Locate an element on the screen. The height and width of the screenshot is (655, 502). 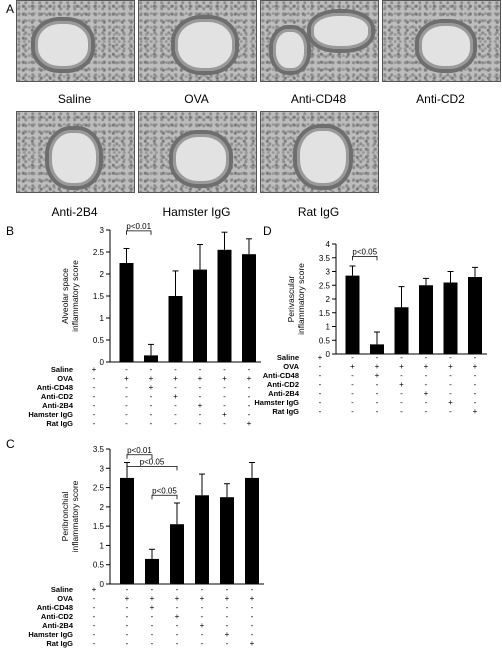
micrograph-anti-cd48 is located at coordinates (319, 41).